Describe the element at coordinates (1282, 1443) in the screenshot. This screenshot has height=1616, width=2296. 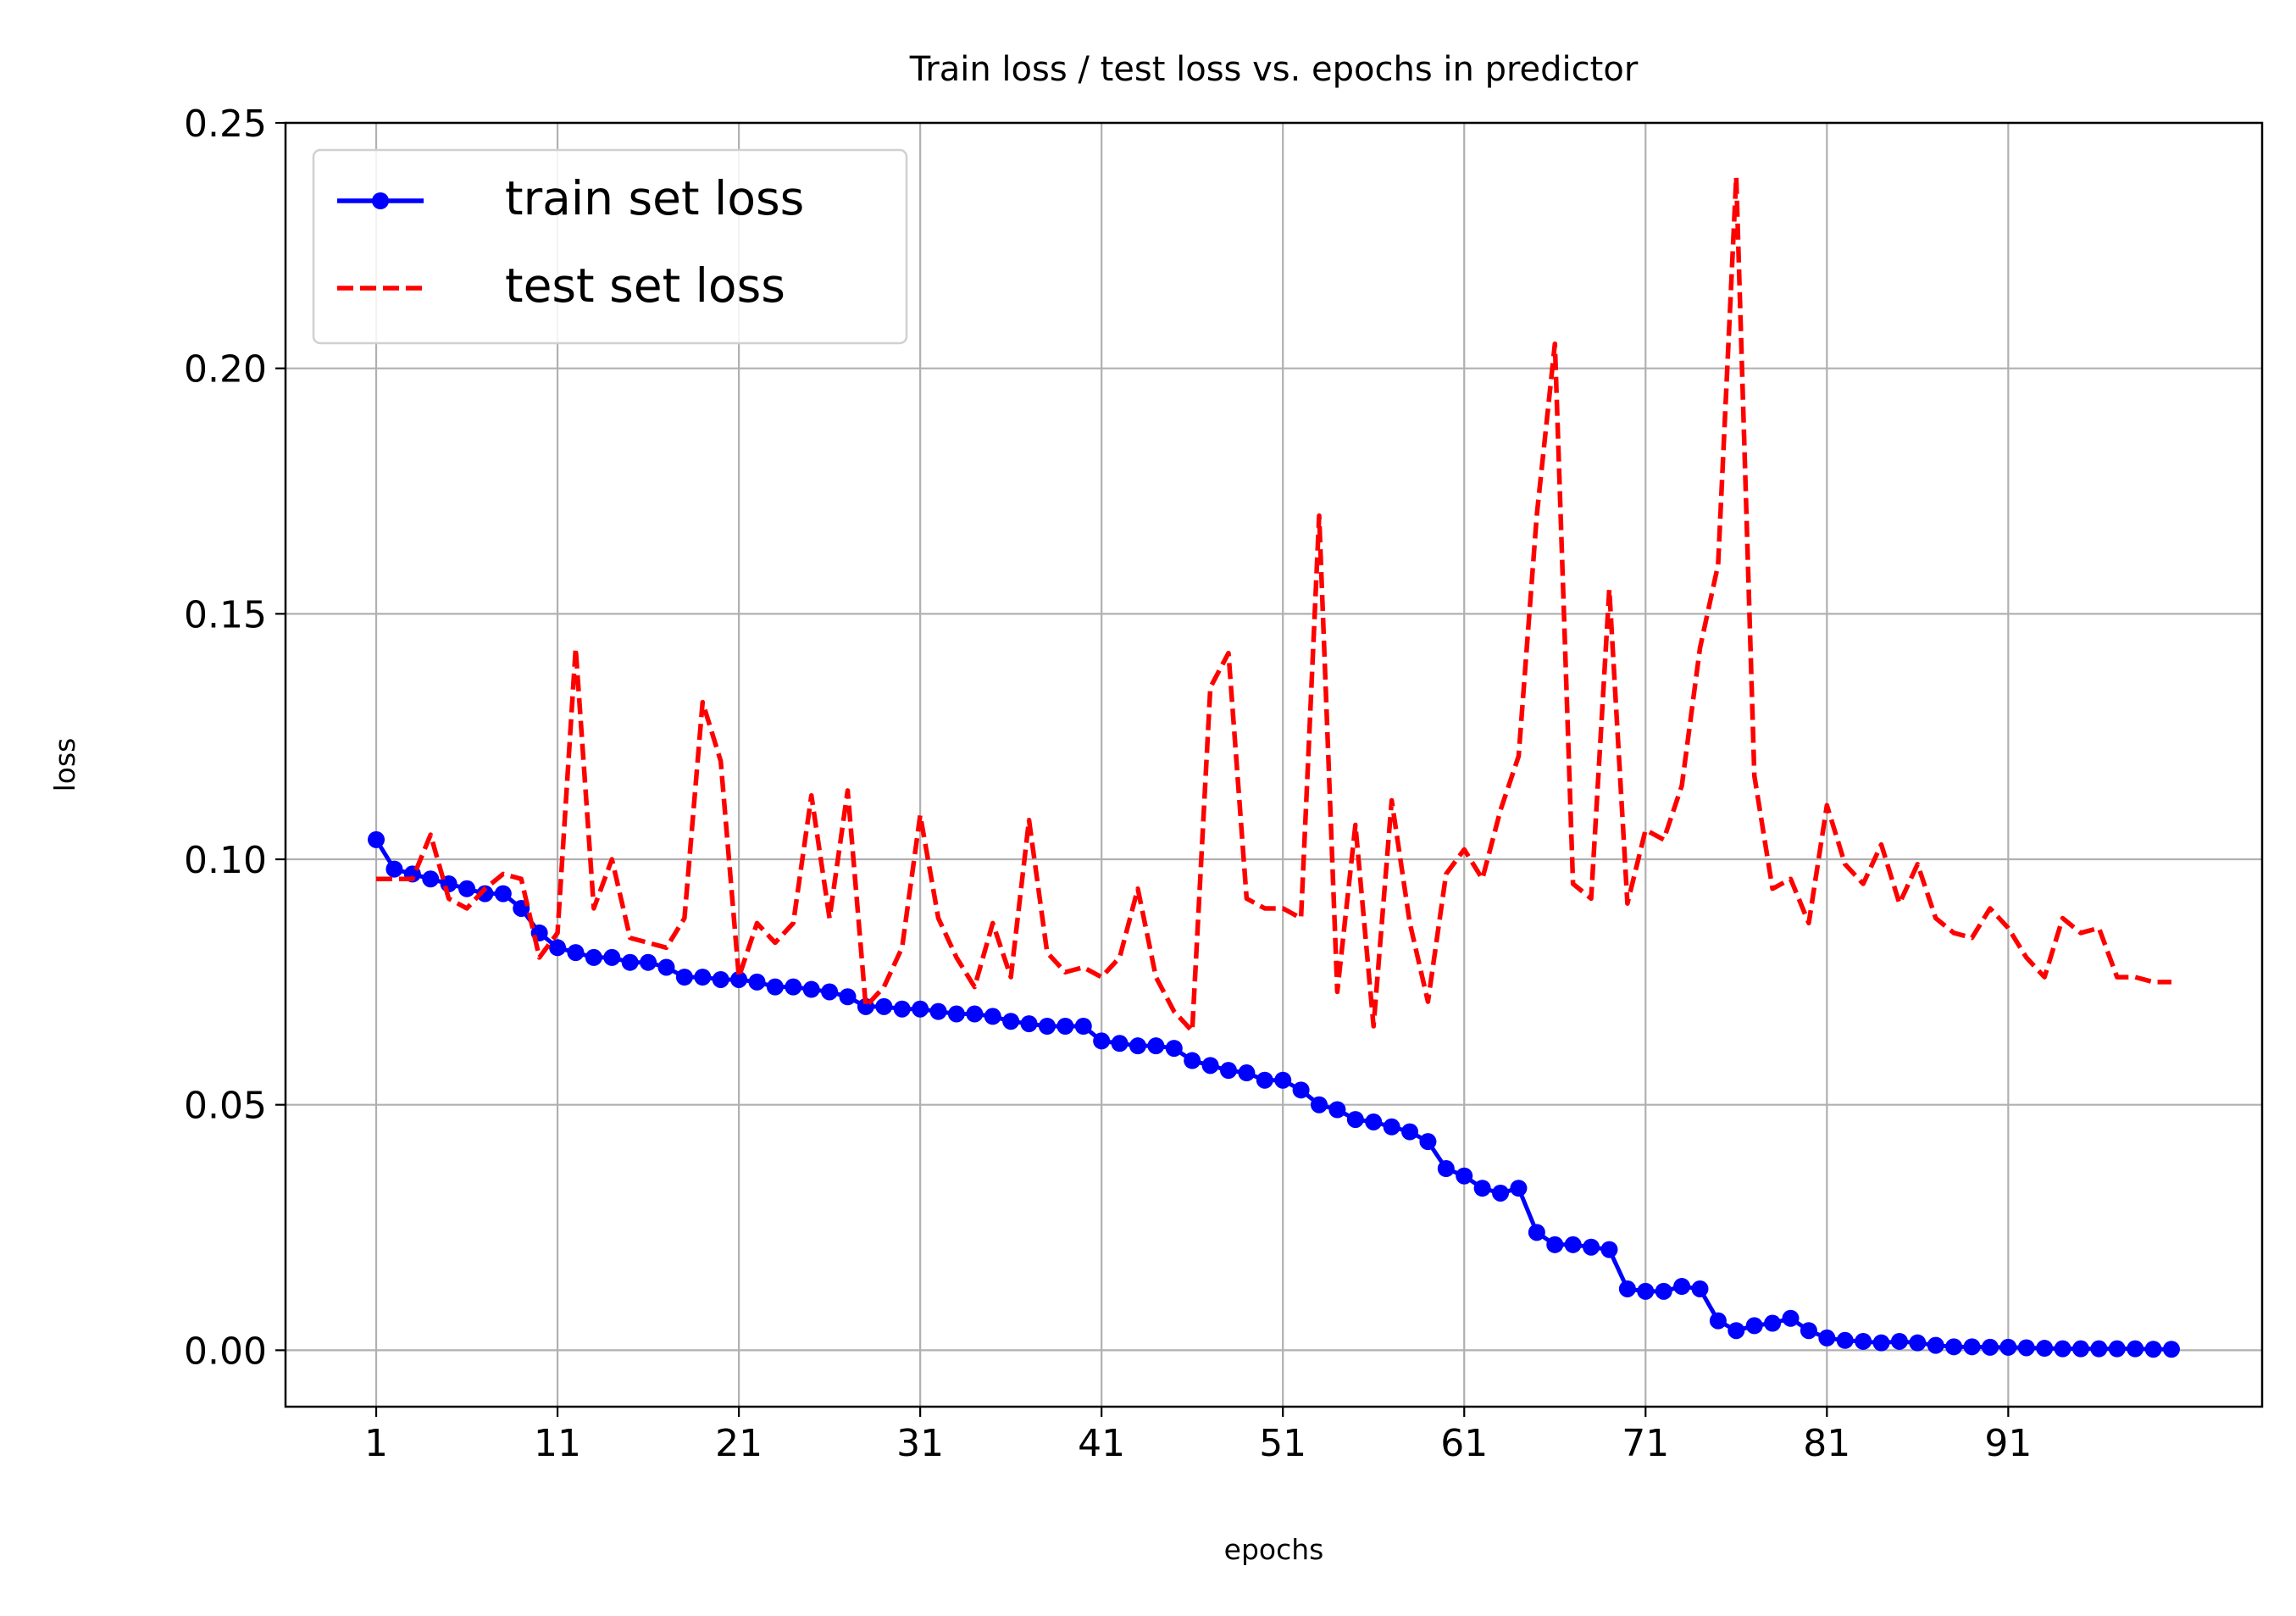
I see `x-tick-label: 51` at that location.